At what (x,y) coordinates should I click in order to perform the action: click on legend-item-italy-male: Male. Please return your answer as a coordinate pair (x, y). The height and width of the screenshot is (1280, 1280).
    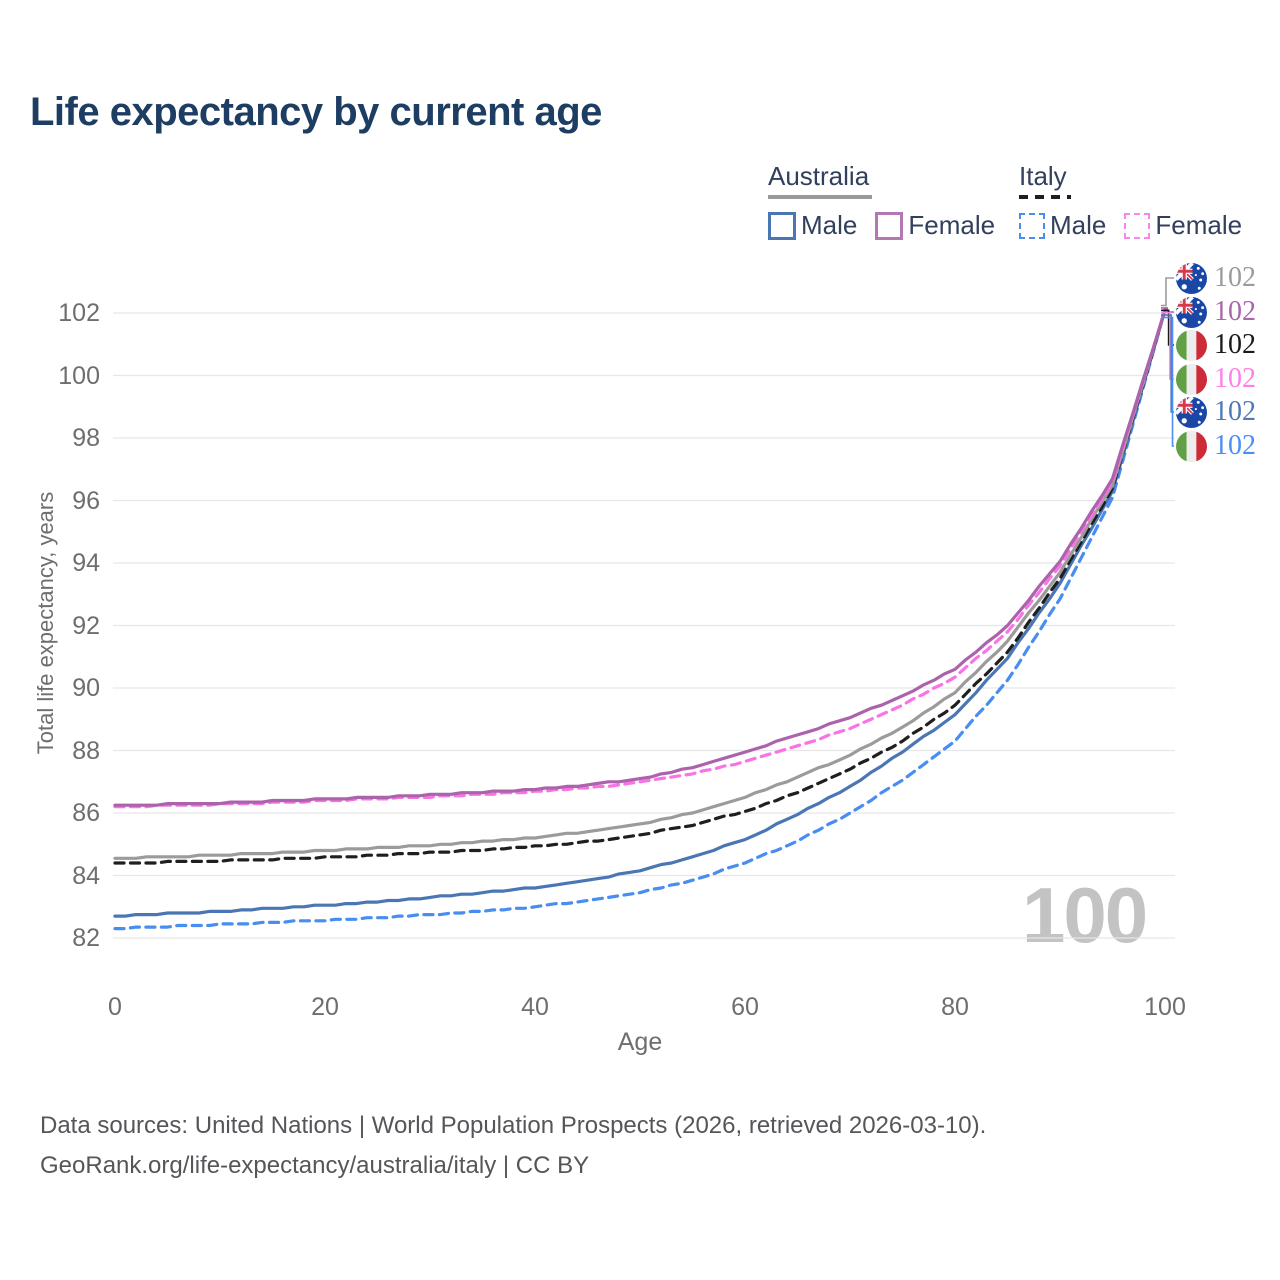
    Looking at the image, I should click on (1062, 225).